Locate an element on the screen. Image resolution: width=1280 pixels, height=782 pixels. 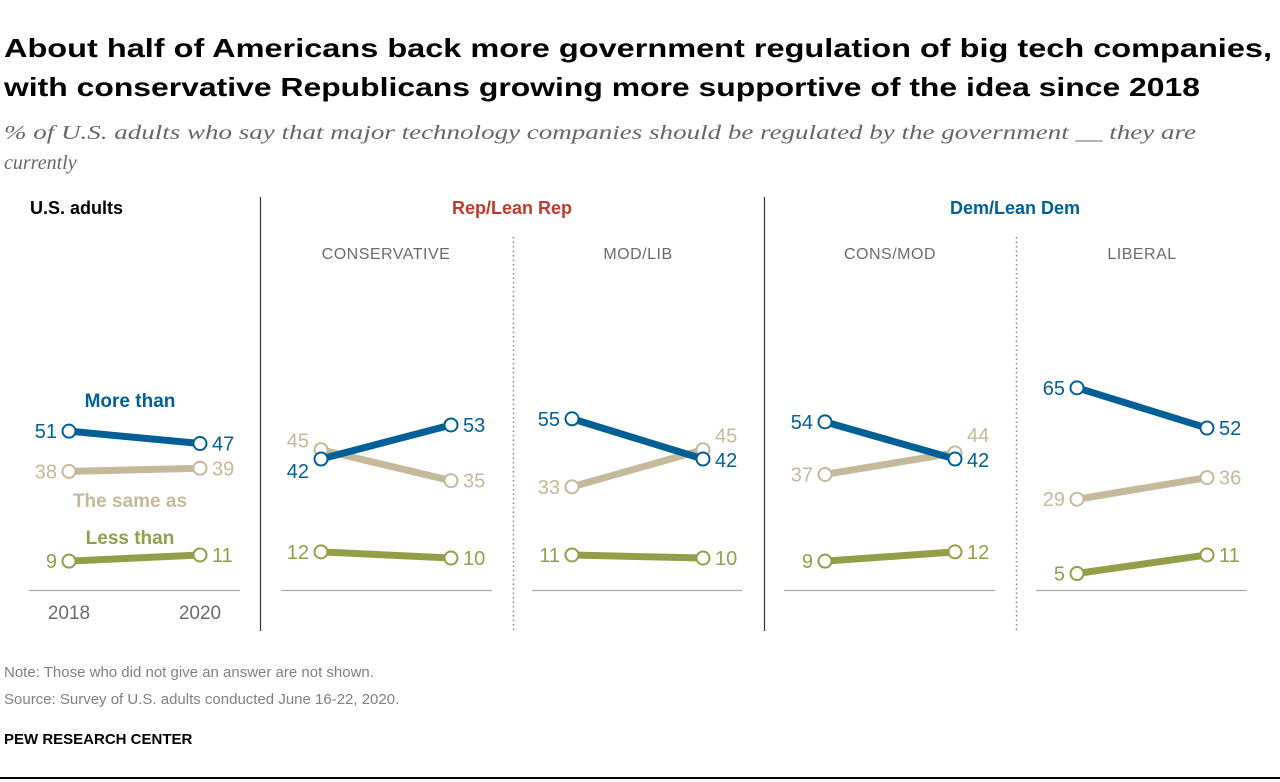
x-tick-2020: 2020 is located at coordinates (200, 613).